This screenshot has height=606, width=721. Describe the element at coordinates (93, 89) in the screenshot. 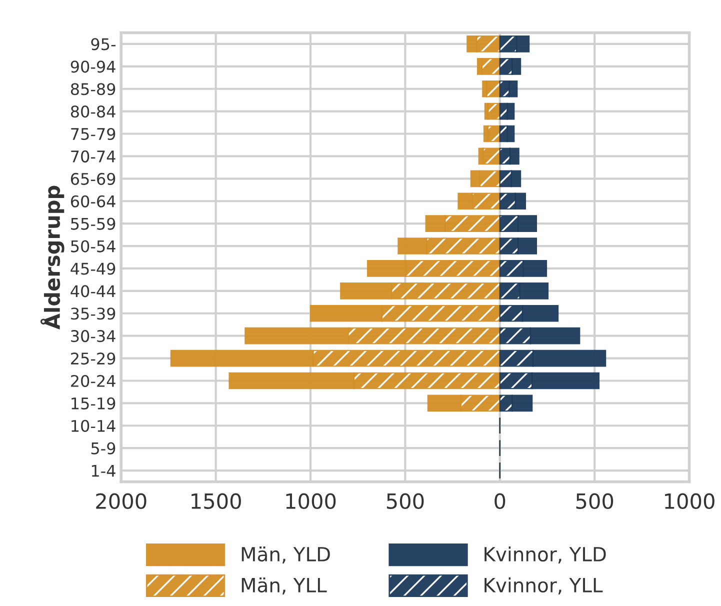

I see `y-tick-label: 85-89` at that location.